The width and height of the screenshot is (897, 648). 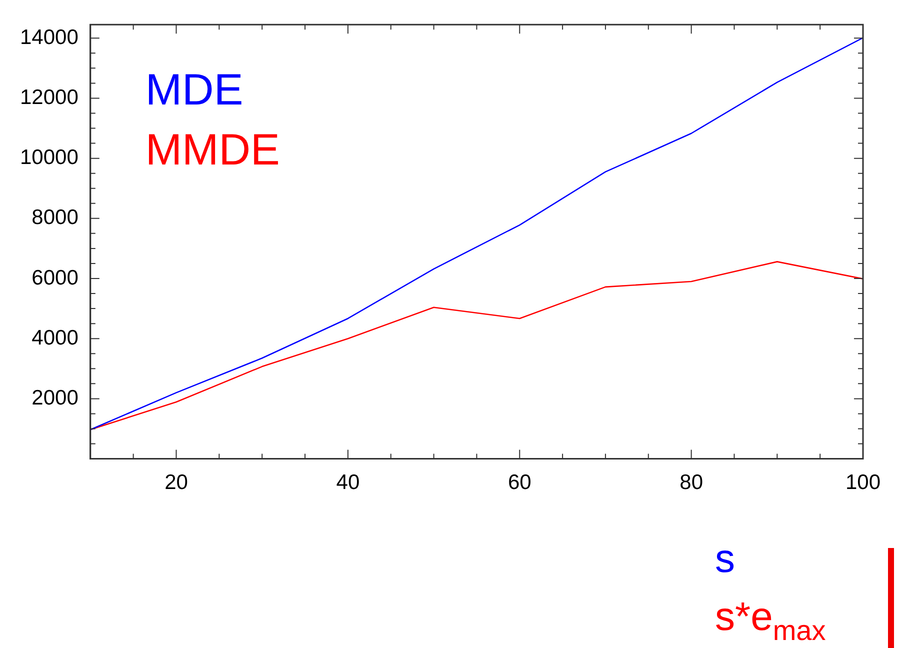 I want to click on x-tick-label: 60, so click(x=520, y=482).